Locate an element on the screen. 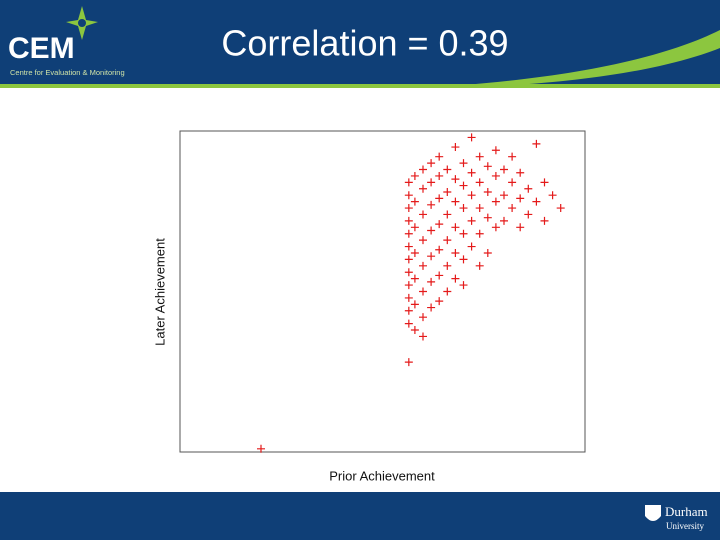 The width and height of the screenshot is (720, 540). header-stripe is located at coordinates (360, 86).